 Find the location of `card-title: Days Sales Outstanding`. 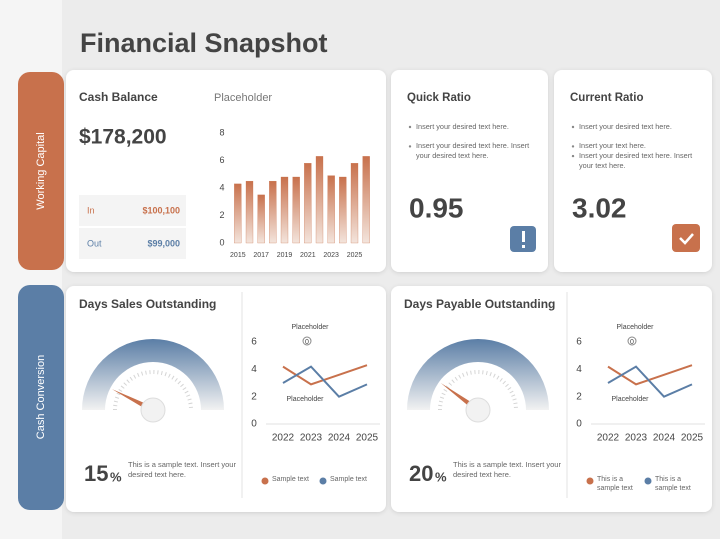

card-title: Days Sales Outstanding is located at coordinates (147, 304).